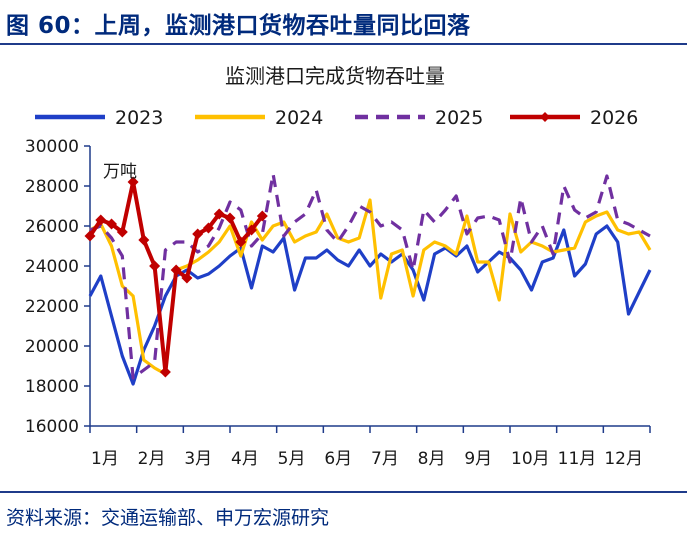  I want to click on x-tick-label: 2月, so click(152, 459).